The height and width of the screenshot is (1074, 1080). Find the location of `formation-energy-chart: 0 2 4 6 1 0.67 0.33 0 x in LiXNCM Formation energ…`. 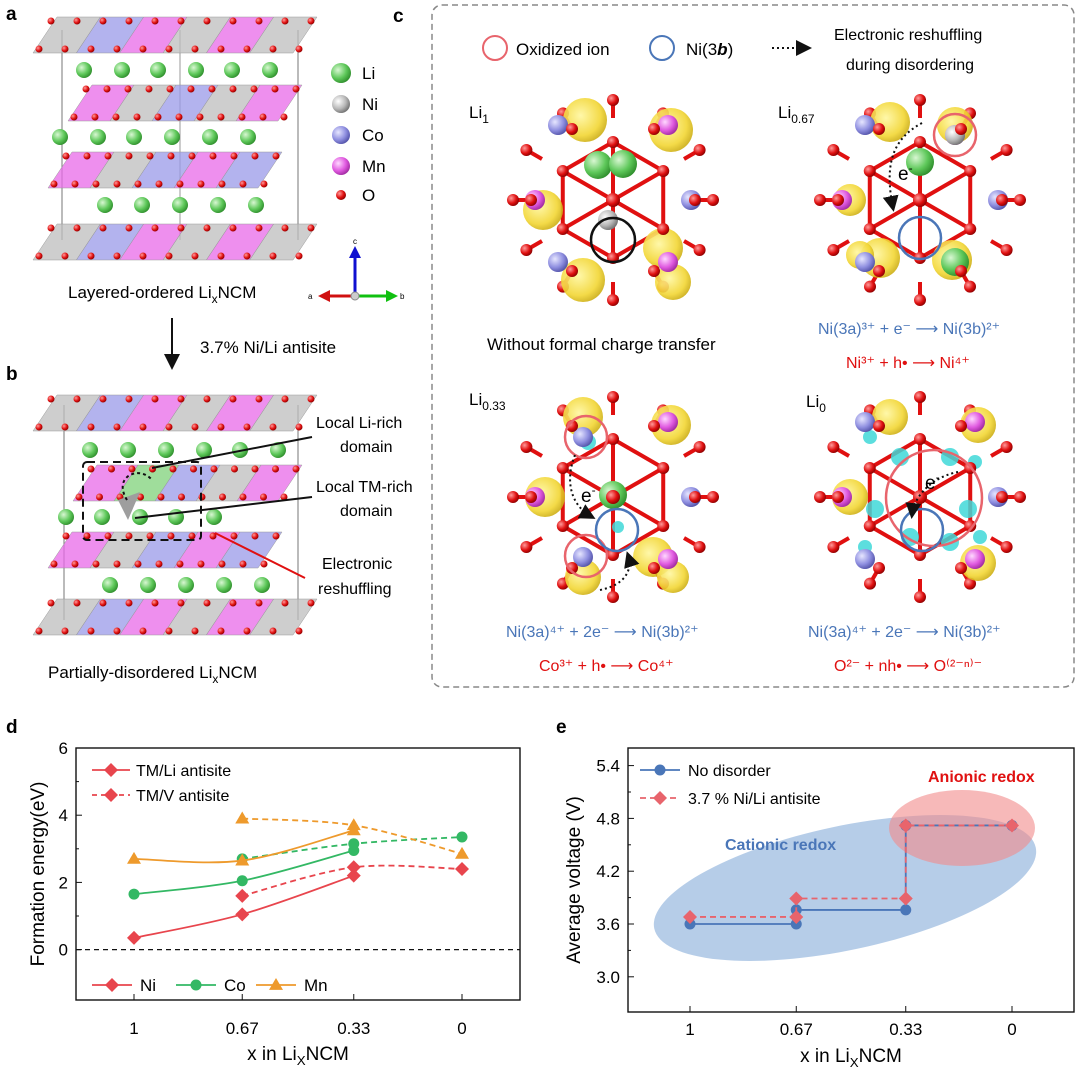

formation-energy-chart: 0 2 4 6 1 0.67 0.33 0 x in LiXNCM Formation energ… is located at coordinates (274, 903).